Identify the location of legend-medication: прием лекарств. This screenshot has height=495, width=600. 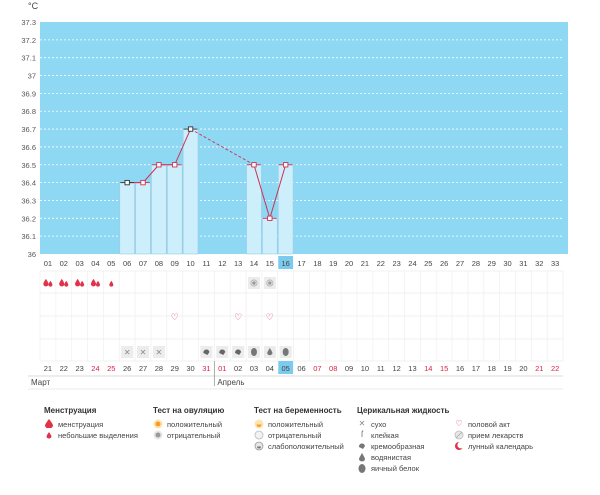
(488, 435).